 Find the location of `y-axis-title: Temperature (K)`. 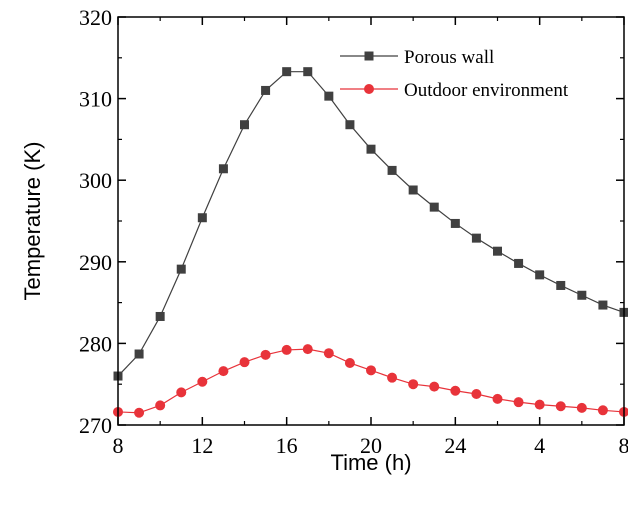

y-axis-title: Temperature (K) is located at coordinates (32, 221).